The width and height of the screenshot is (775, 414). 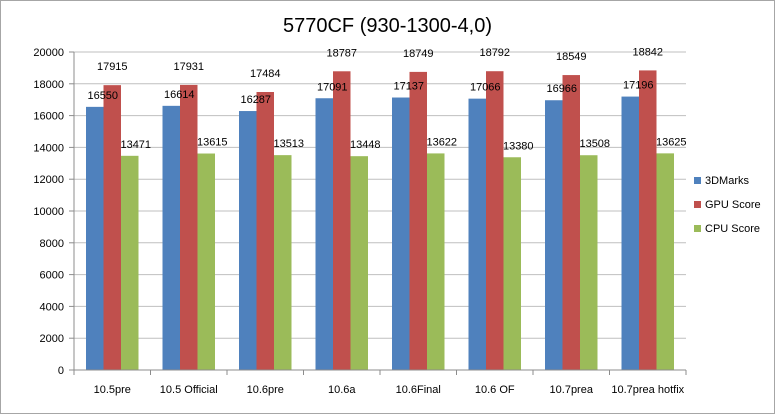 What do you see at coordinates (418, 54) in the screenshot?
I see `data-label-gpu-score-4: 18749` at bounding box center [418, 54].